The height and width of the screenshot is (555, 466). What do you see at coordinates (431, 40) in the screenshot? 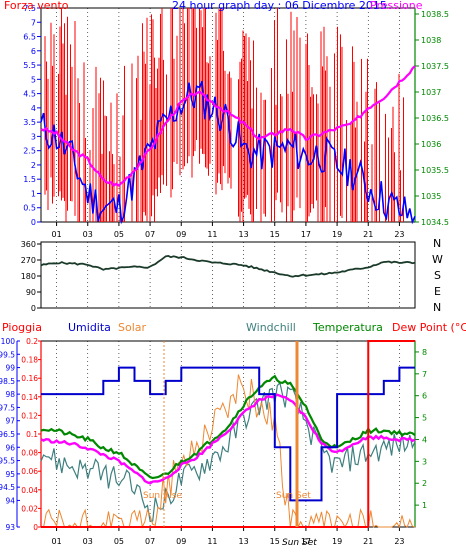
I see `pressure-tick-label: 1038` at bounding box center [431, 40].